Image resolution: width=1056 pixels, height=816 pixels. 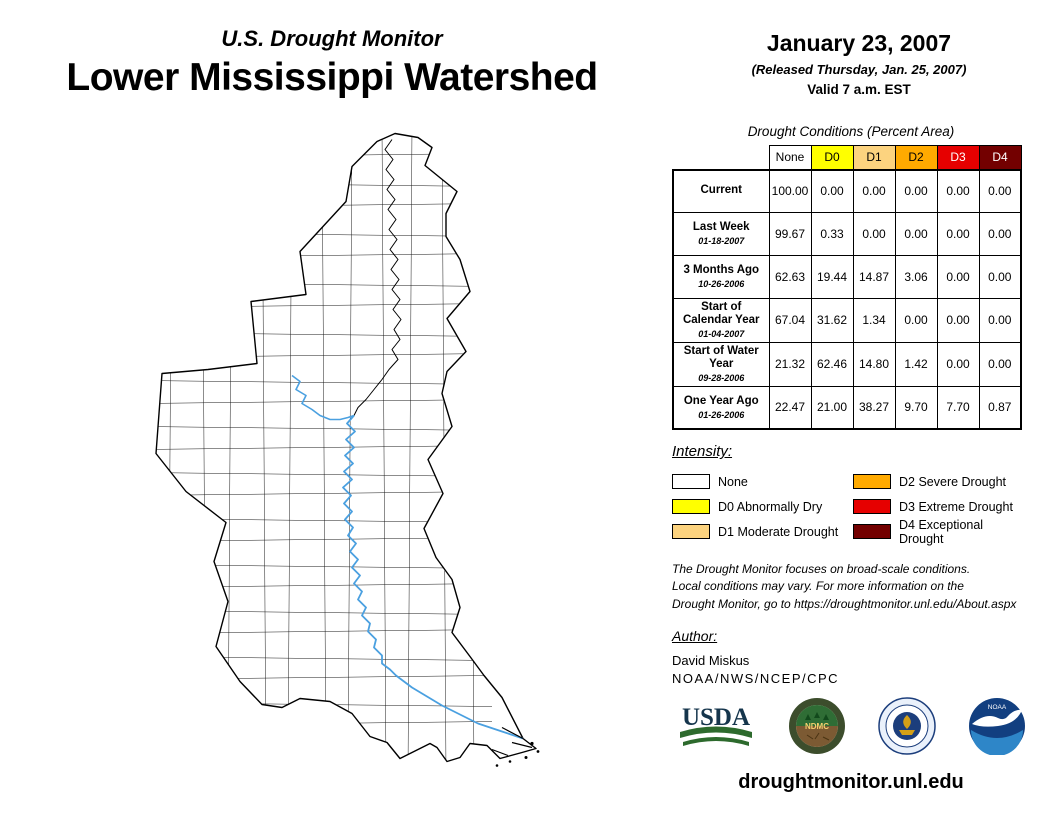 I want to click on agency-logos: USDA NDMC, so click(x=851, y=728).